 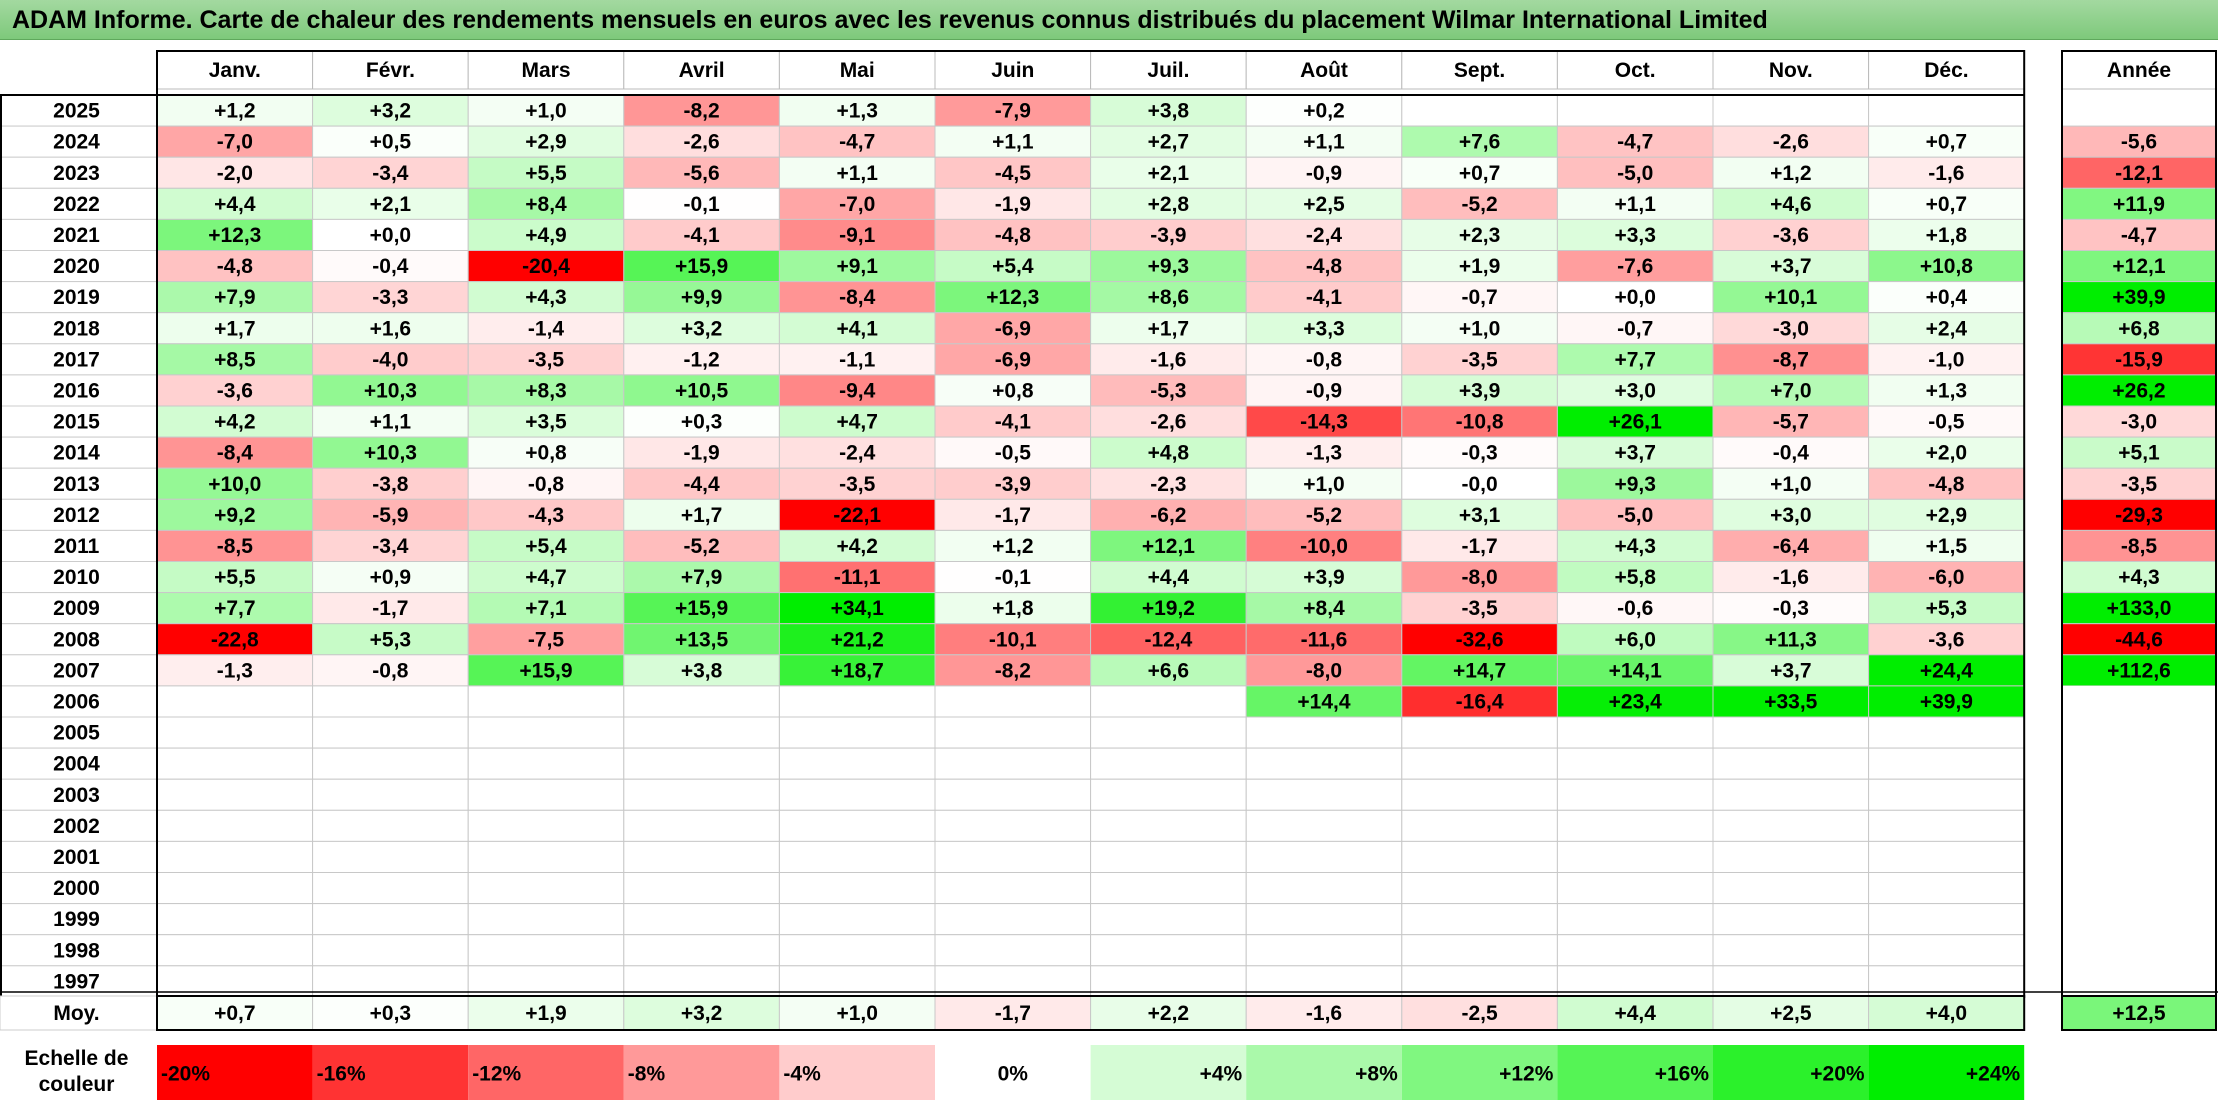 I want to click on cell-value: +8,4, so click(x=546, y=204).